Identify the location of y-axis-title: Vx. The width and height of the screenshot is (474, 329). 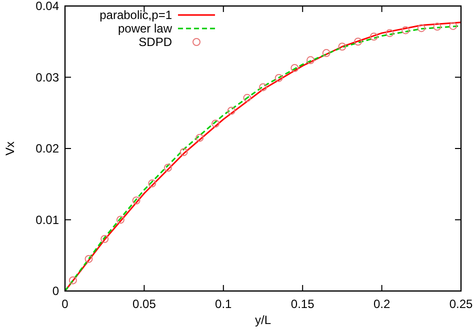
(10, 148).